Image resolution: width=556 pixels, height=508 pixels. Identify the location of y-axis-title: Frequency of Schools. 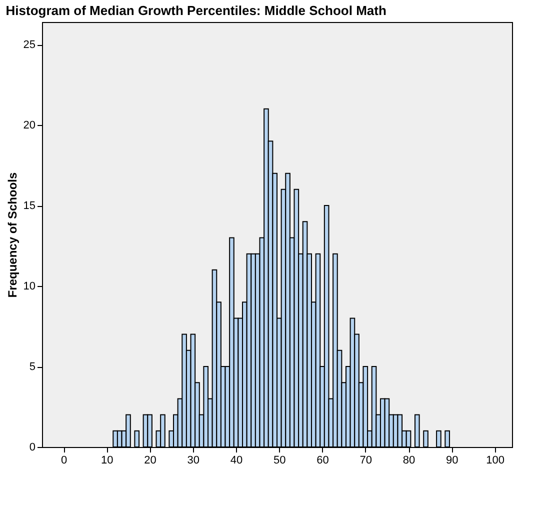
(12, 235).